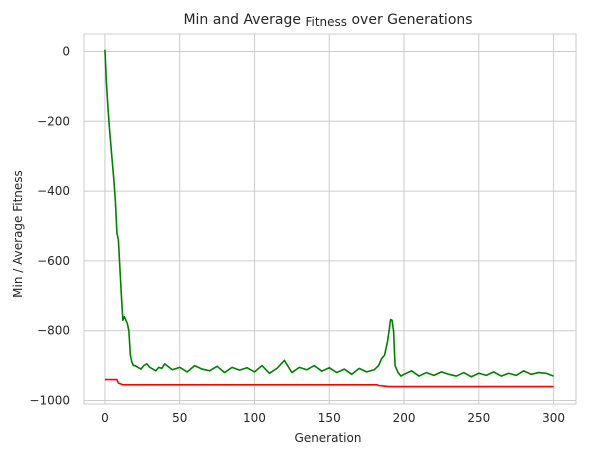 The image size is (597, 455). What do you see at coordinates (49, 401) in the screenshot?
I see `y-tick-label: −1000` at bounding box center [49, 401].